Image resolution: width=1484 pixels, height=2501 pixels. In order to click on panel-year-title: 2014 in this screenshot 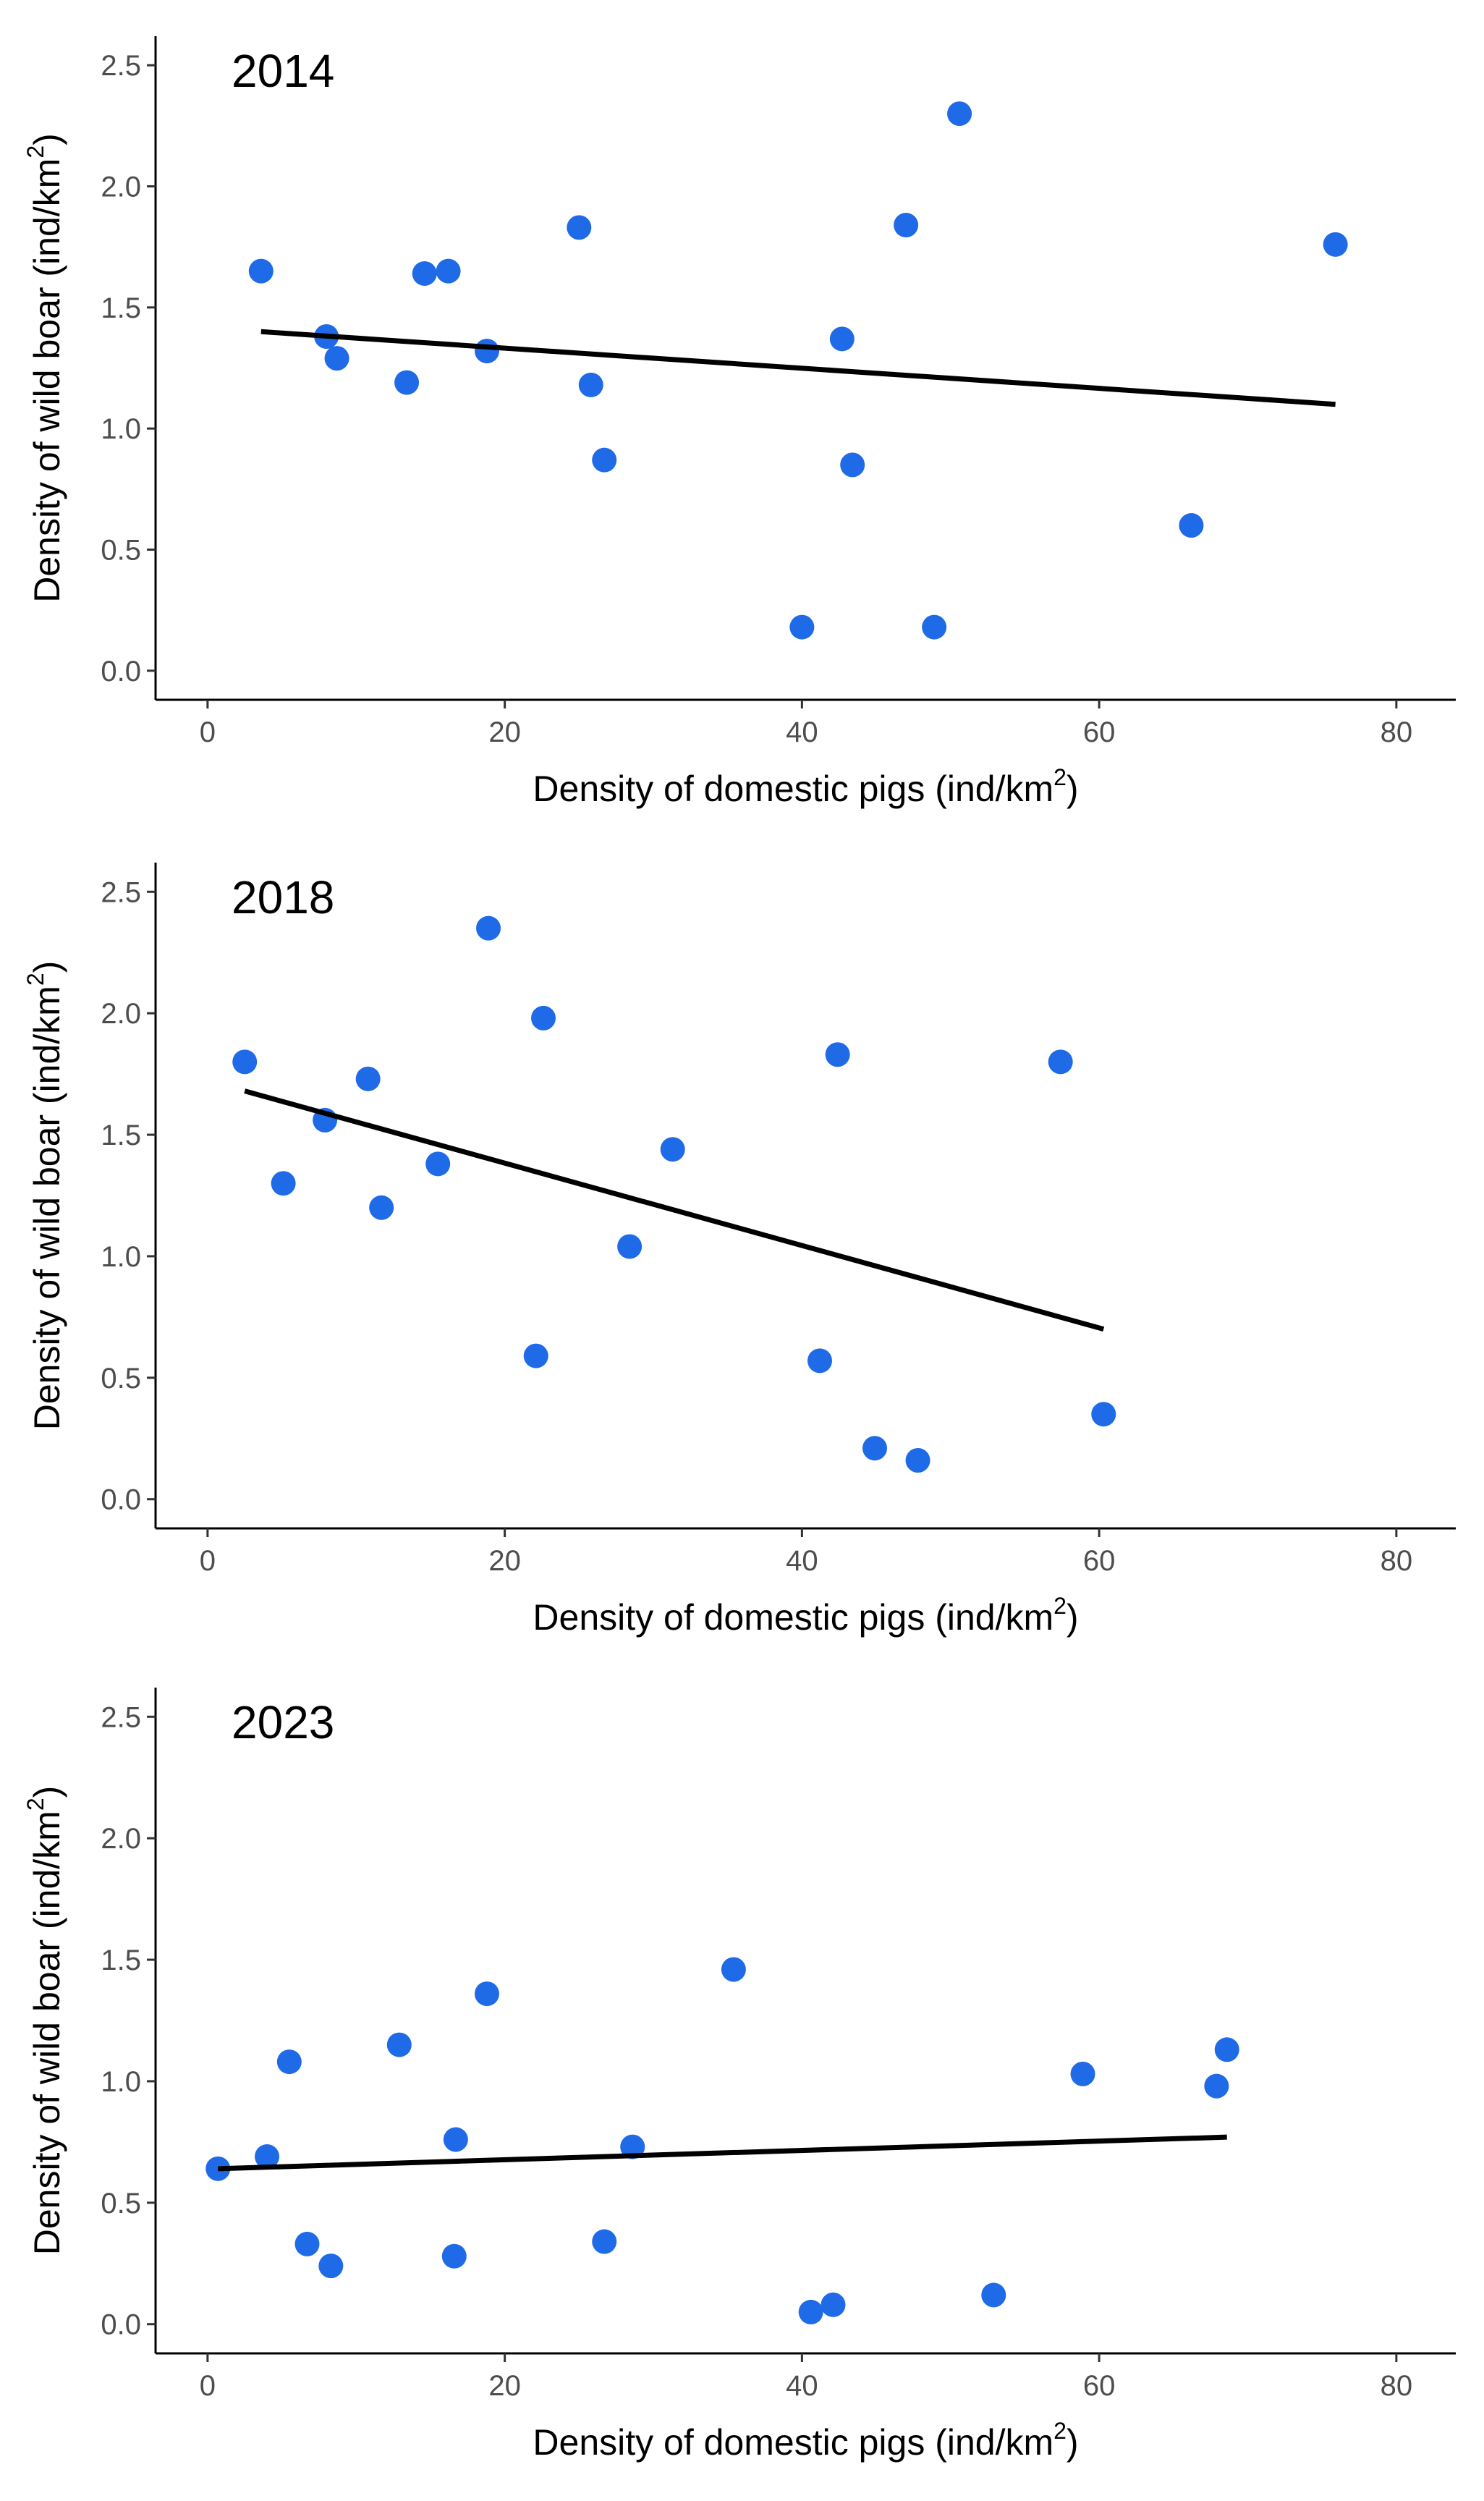, I will do `click(283, 71)`.